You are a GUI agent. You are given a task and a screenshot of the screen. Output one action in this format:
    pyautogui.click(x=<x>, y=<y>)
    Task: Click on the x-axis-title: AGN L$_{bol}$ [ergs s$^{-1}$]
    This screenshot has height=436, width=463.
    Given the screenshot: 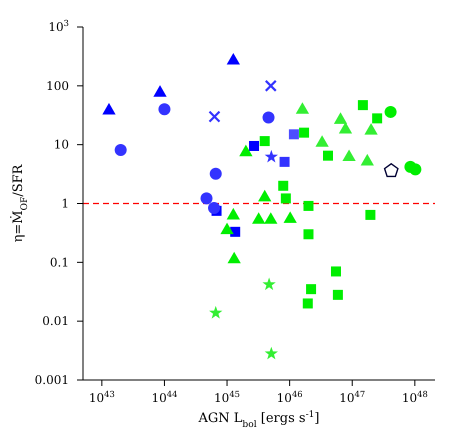 What is the action you would take?
    pyautogui.click(x=259, y=420)
    